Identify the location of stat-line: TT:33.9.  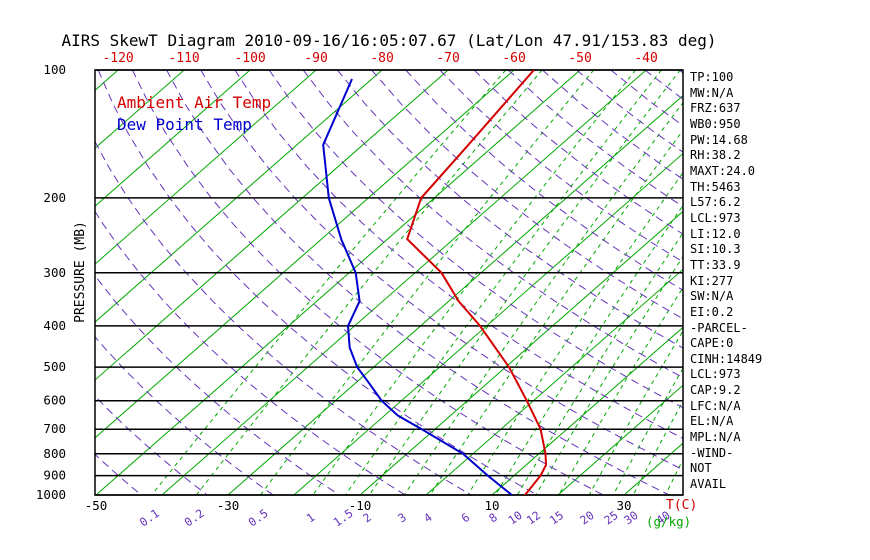
(715, 264).